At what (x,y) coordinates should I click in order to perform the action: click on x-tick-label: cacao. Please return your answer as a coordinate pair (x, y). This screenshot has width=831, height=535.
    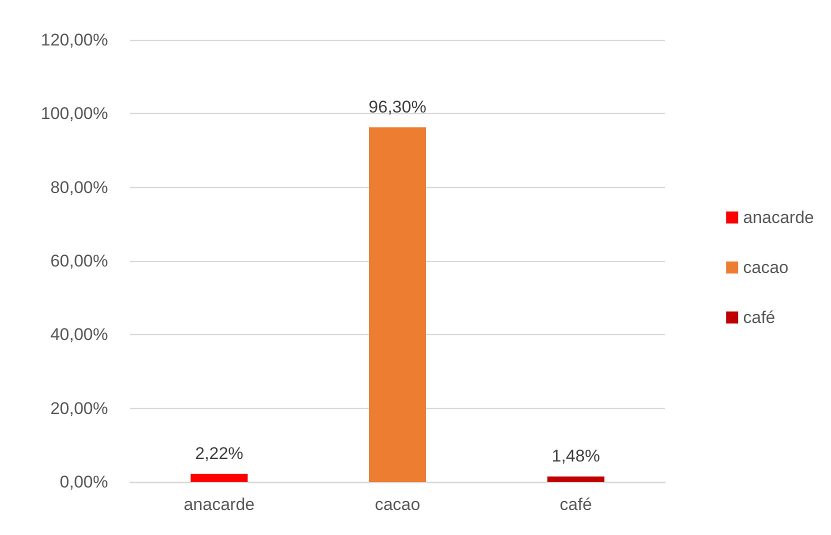
    Looking at the image, I should click on (397, 504).